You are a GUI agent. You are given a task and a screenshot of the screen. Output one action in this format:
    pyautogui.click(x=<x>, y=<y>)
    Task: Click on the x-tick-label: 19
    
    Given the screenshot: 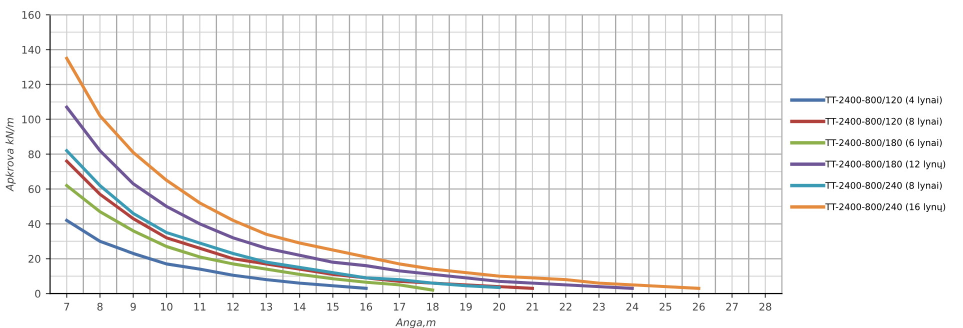 What is the action you would take?
    pyautogui.click(x=466, y=306)
    